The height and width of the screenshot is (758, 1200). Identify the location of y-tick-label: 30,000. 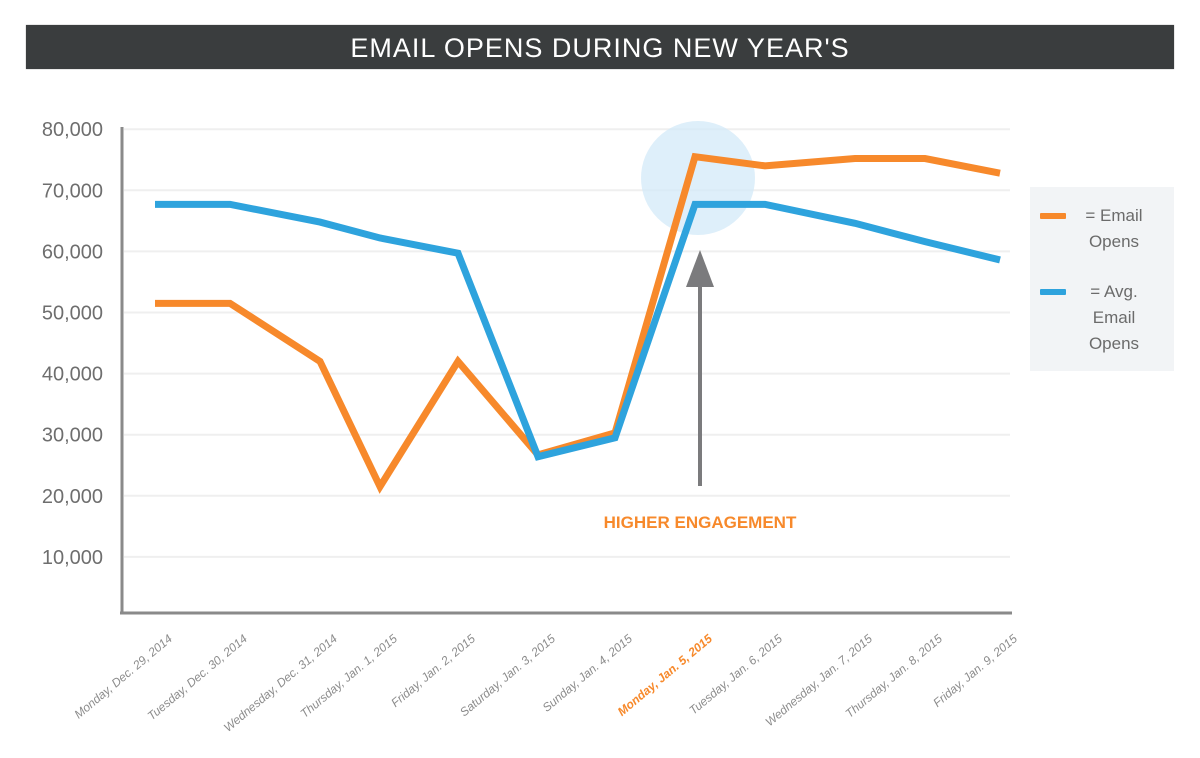
(72, 436).